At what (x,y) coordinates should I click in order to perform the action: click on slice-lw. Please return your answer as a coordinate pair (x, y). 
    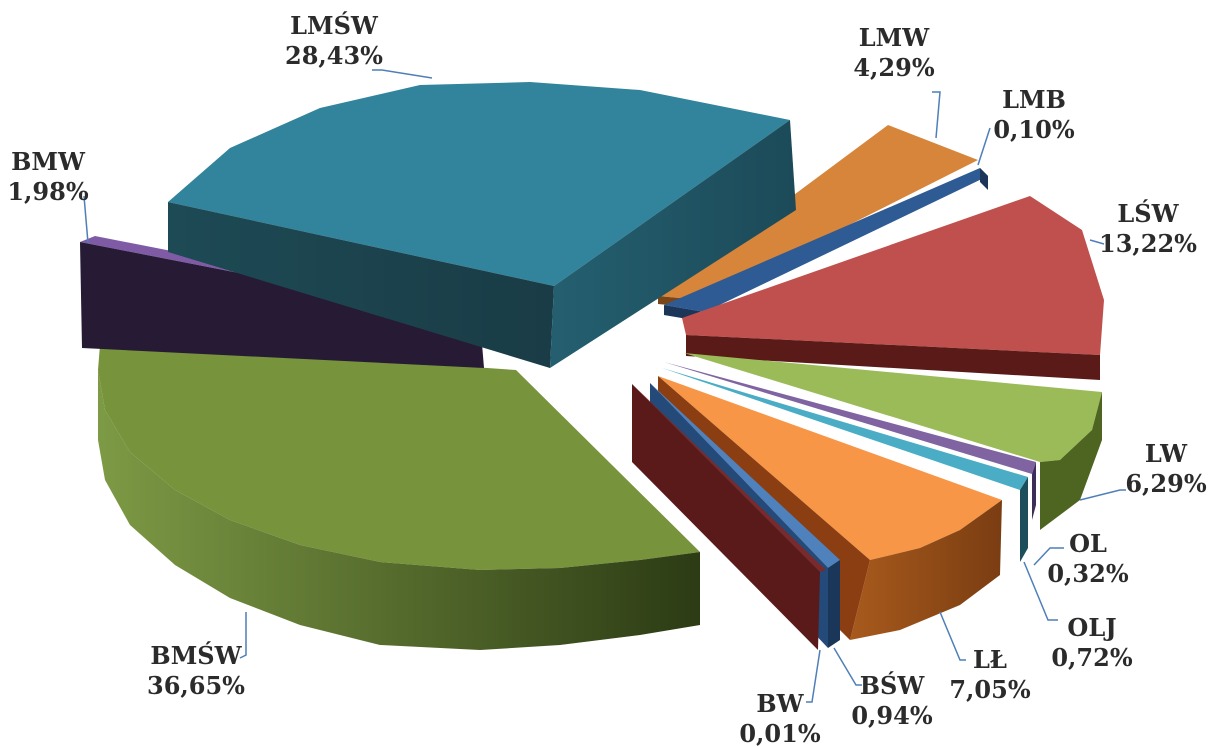
    Looking at the image, I should click on (893, 441).